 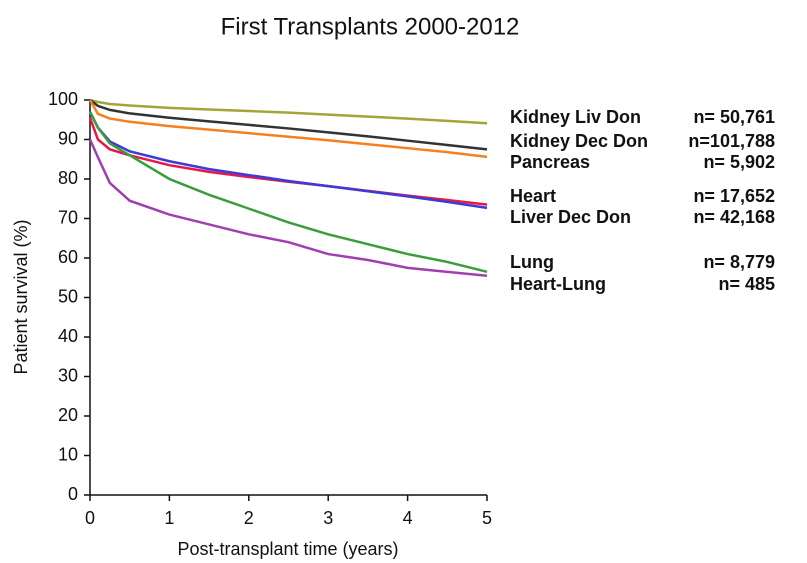 What do you see at coordinates (575, 117) in the screenshot?
I see `legend-label: Kidney Liv Don` at bounding box center [575, 117].